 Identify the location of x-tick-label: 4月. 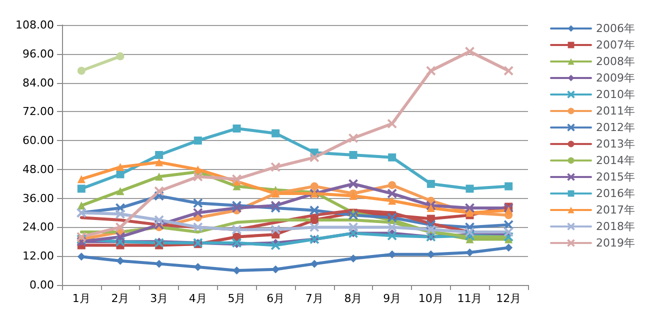
(197, 298).